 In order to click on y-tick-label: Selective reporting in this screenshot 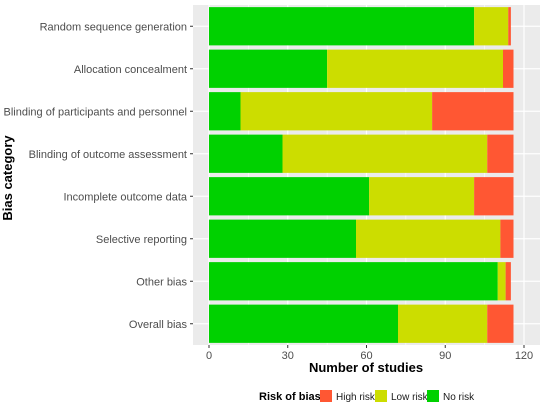, I will do `click(141, 240)`.